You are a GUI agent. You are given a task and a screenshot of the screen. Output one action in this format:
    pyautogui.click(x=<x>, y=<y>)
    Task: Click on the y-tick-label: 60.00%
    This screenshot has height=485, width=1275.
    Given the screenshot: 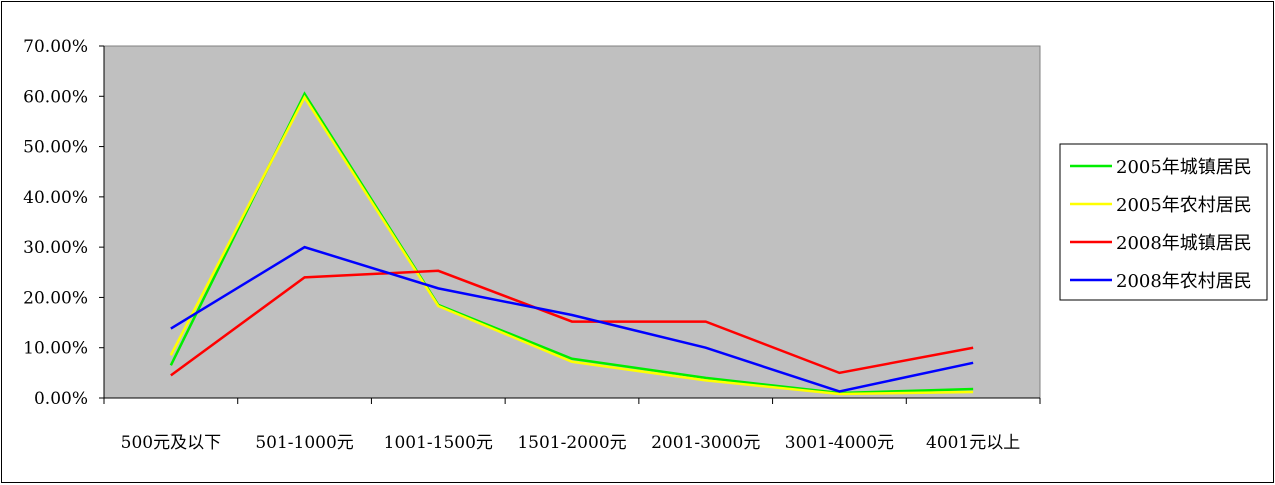 What is the action you would take?
    pyautogui.click(x=55, y=97)
    